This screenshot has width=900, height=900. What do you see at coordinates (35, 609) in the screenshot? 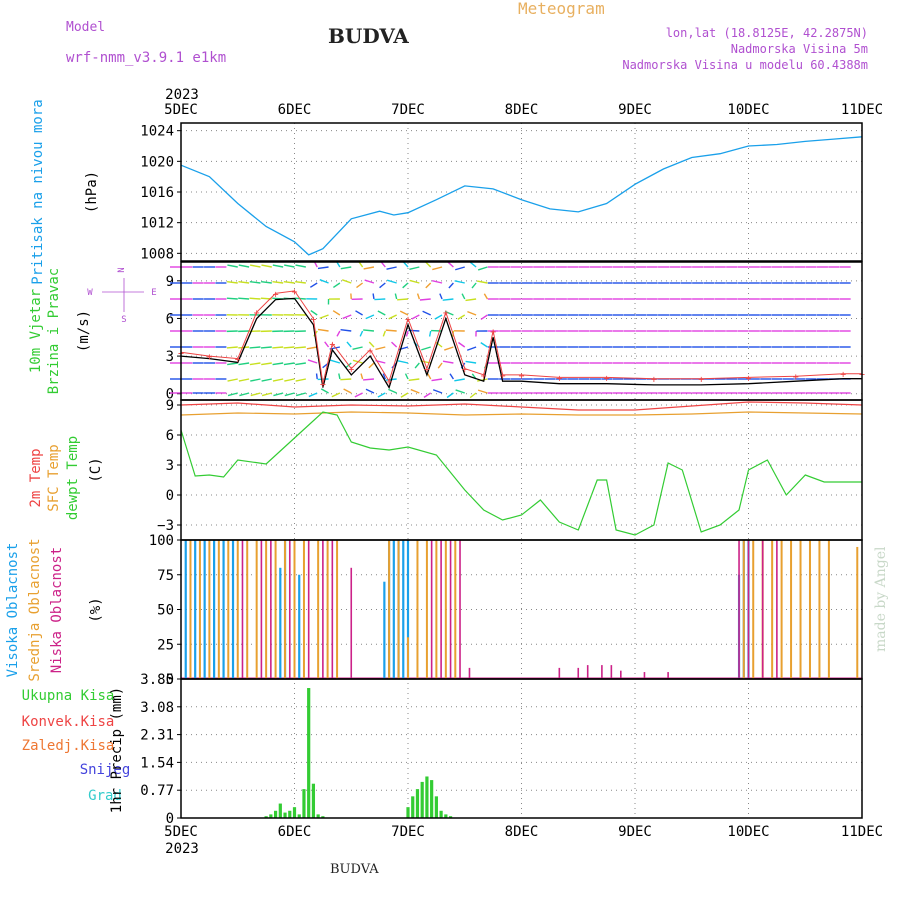
I see `cloud-mid-label: Srednja Oblacnost` at bounding box center [35, 609].